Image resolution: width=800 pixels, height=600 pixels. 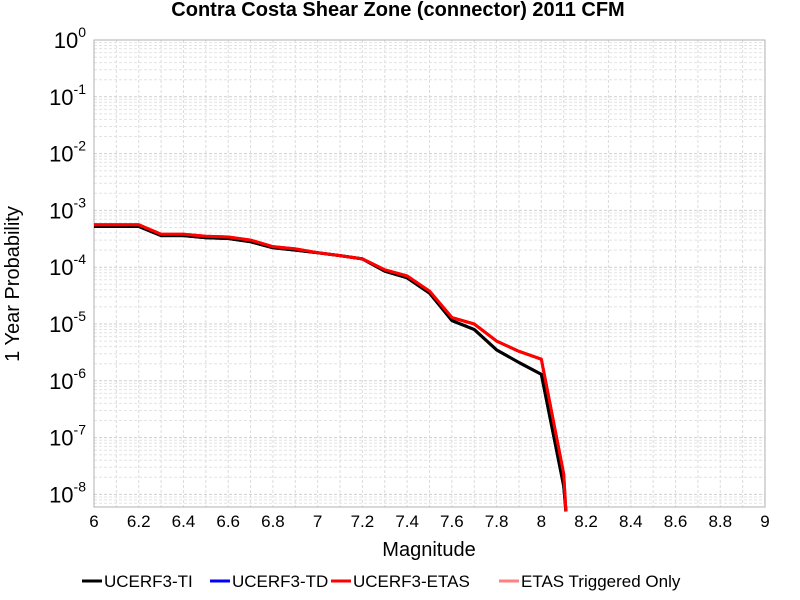 I want to click on x-tick-label: 8, so click(x=541, y=521).